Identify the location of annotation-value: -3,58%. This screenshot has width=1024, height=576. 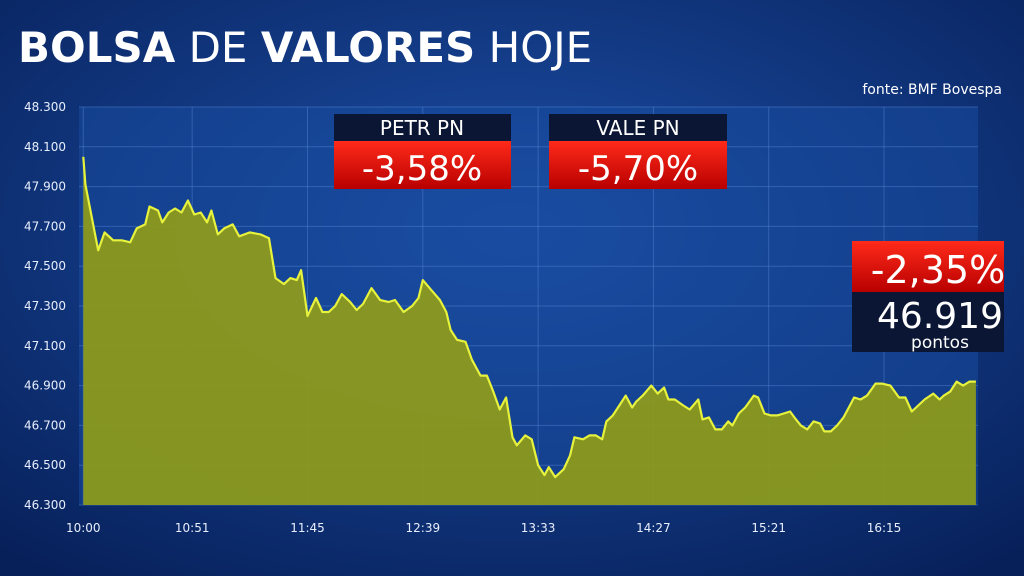
(422, 169).